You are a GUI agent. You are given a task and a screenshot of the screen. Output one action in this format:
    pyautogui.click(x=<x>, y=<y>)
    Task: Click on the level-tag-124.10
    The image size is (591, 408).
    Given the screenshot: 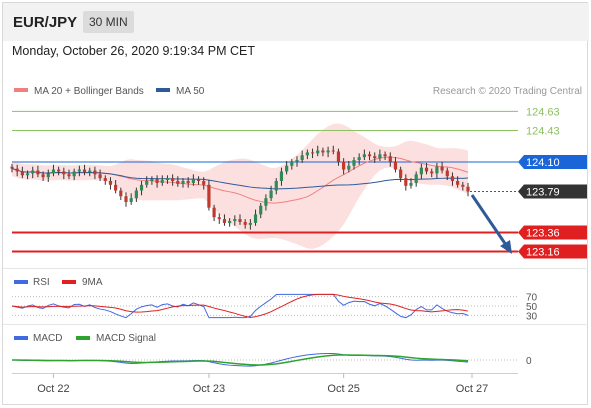 What is the action you would take?
    pyautogui.click(x=552, y=161)
    